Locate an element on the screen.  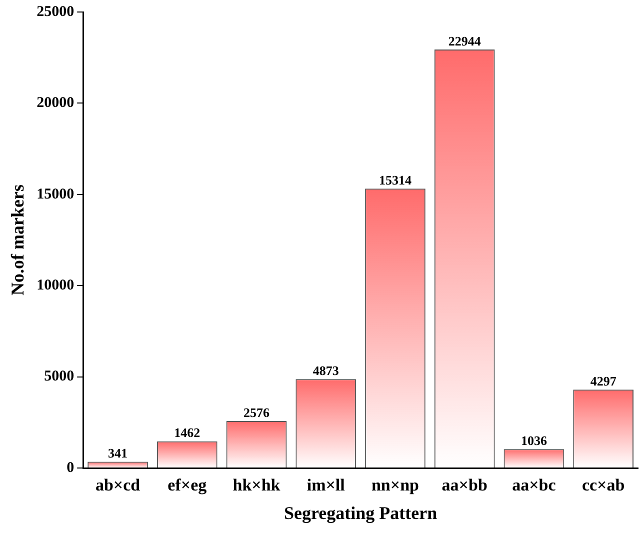
y-tick-label: 0 is located at coordinates (70, 468).